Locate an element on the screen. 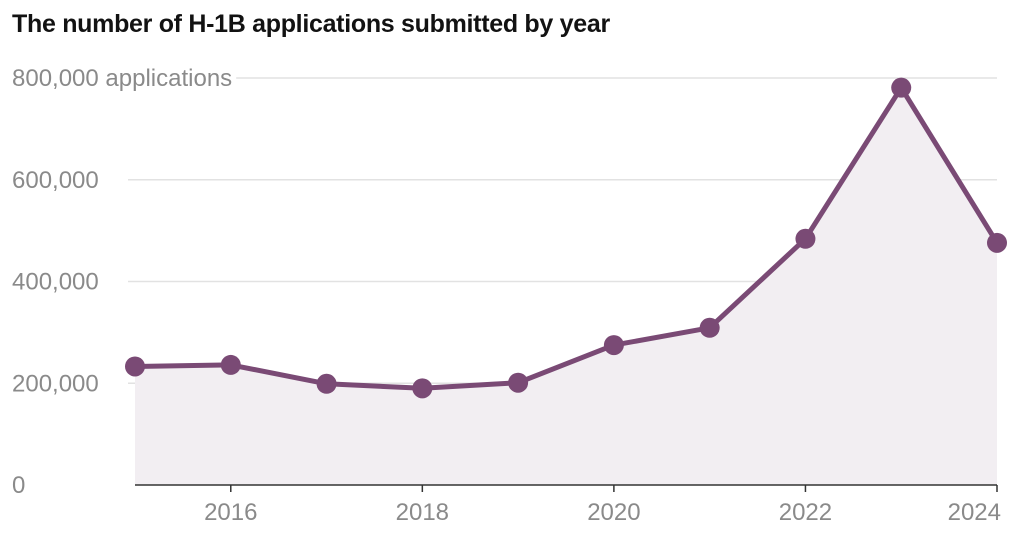  y-tick-label: 200,000 is located at coordinates (55, 383).